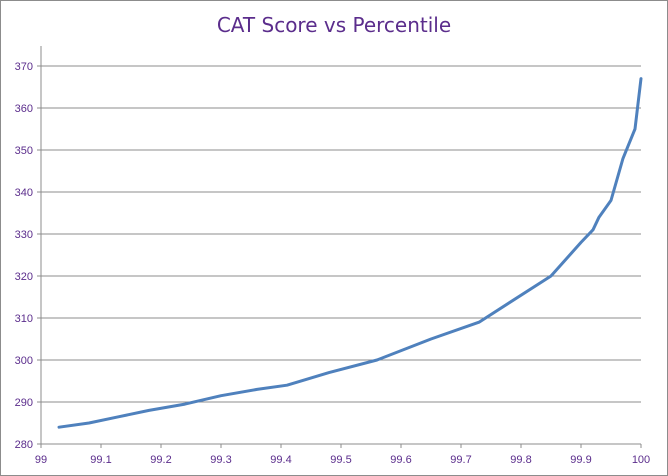 Image resolution: width=668 pixels, height=476 pixels. I want to click on y-tick-label: 310, so click(24, 319).